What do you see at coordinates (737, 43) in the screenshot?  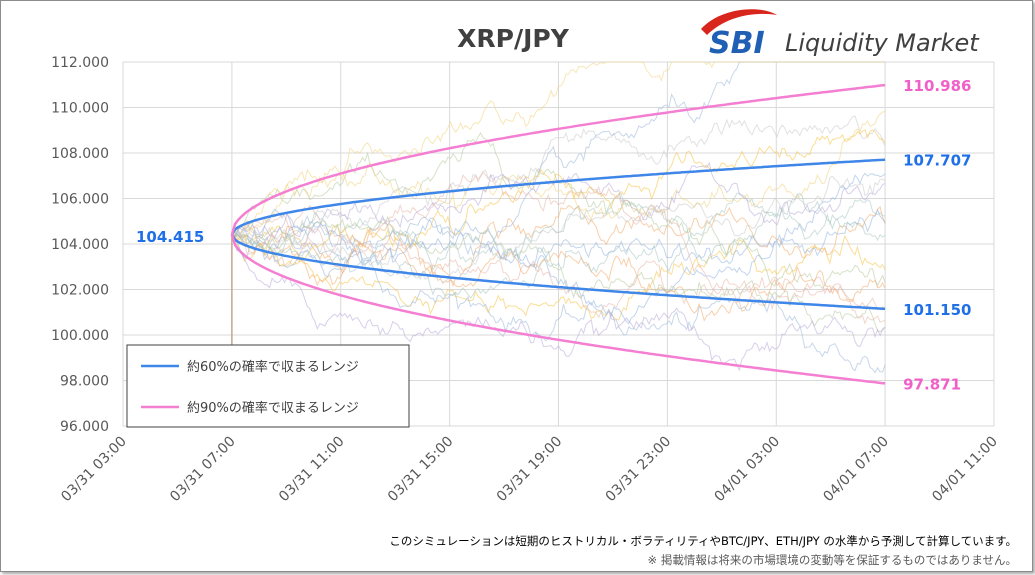 I see `logo-brand: SBI` at bounding box center [737, 43].